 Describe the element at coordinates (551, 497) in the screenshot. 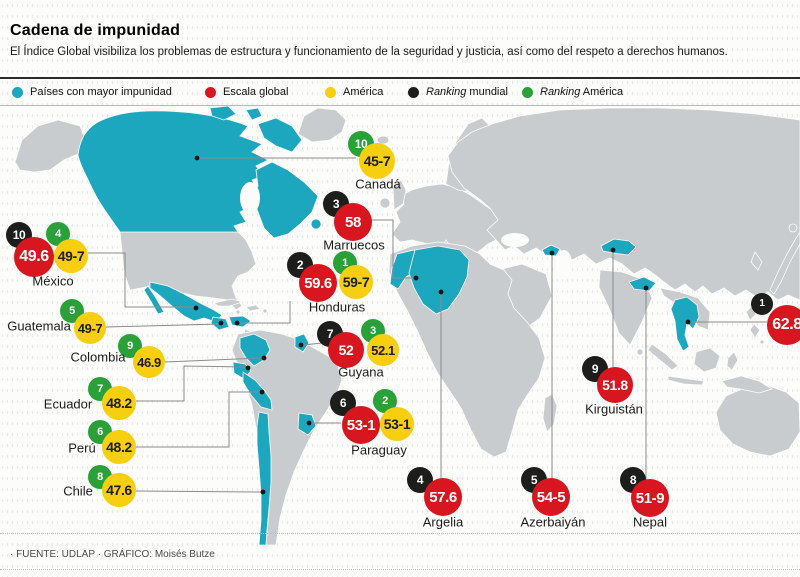

I see `azerbaiyan-global-score-badge: 54-5` at that location.